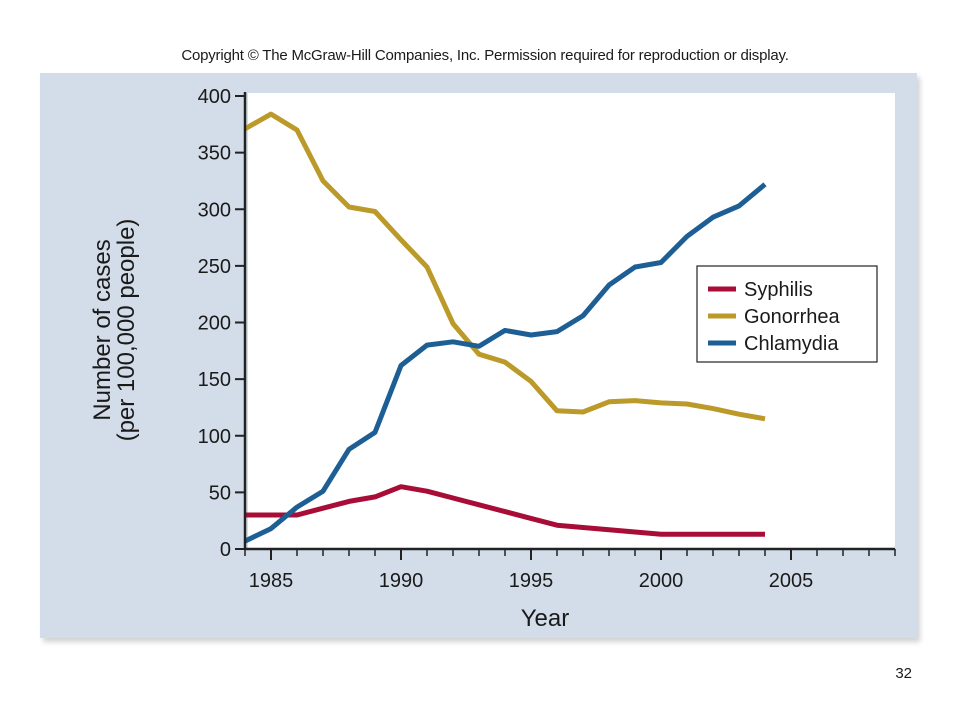 The width and height of the screenshot is (960, 720). What do you see at coordinates (214, 97) in the screenshot?
I see `y-tick-label-400: 400` at bounding box center [214, 97].